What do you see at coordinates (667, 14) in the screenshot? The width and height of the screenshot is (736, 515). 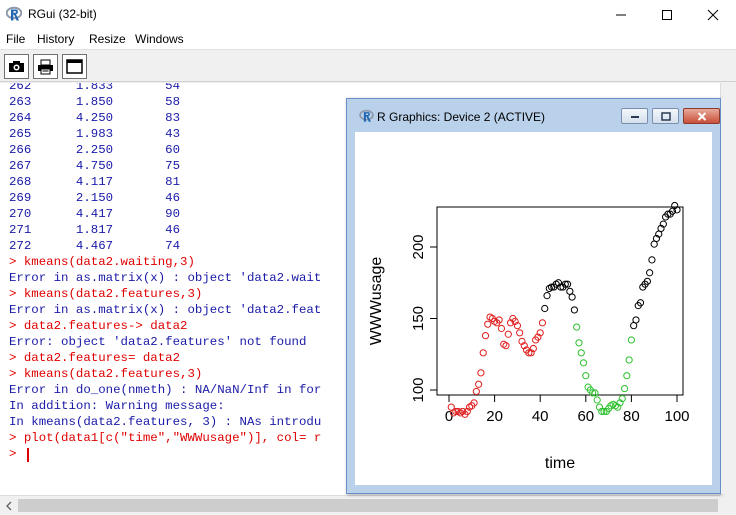 I see `maximize-button` at bounding box center [667, 14].